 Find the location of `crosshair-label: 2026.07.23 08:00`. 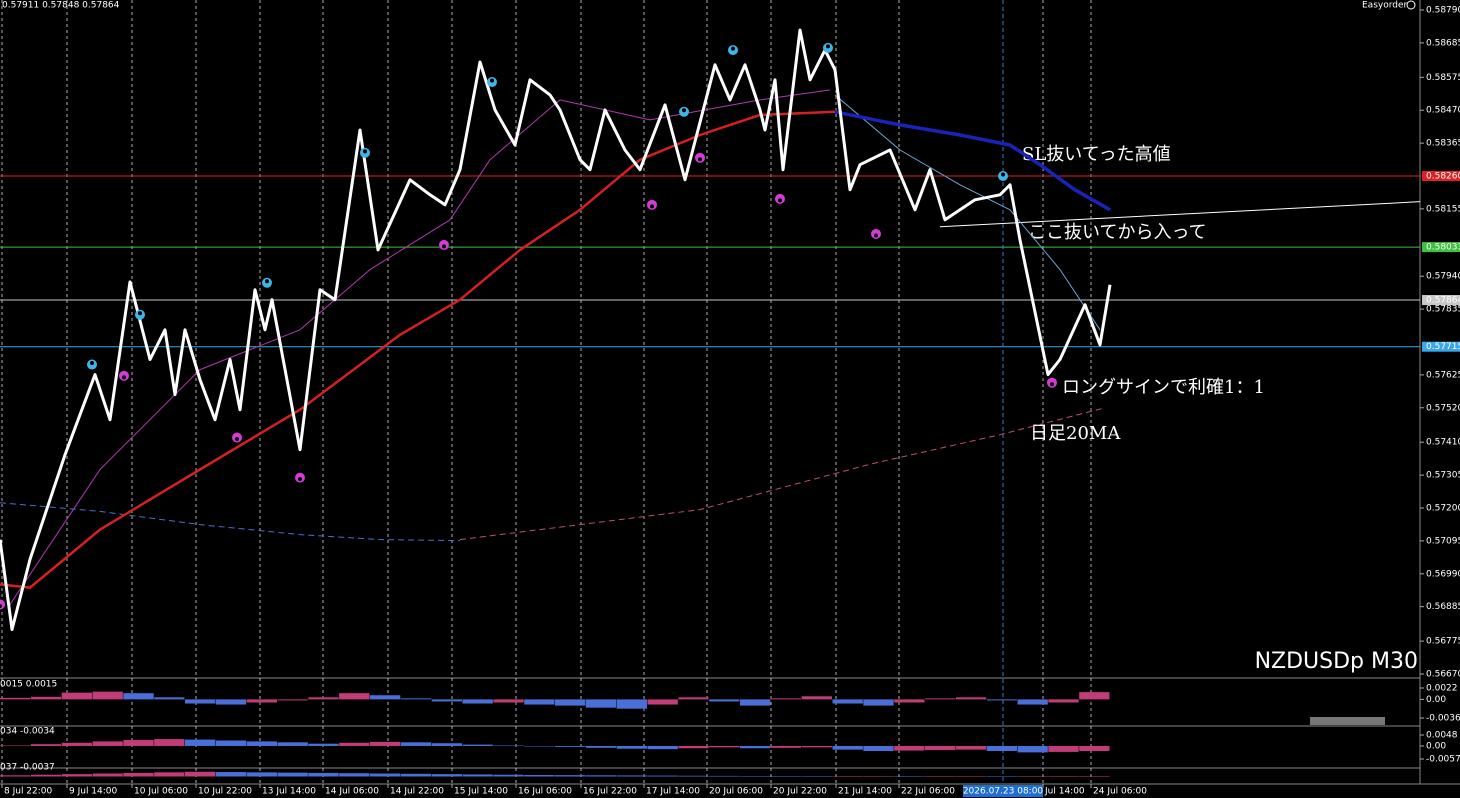

crosshair-label: 2026.07.23 08:00 is located at coordinates (1003, 792).